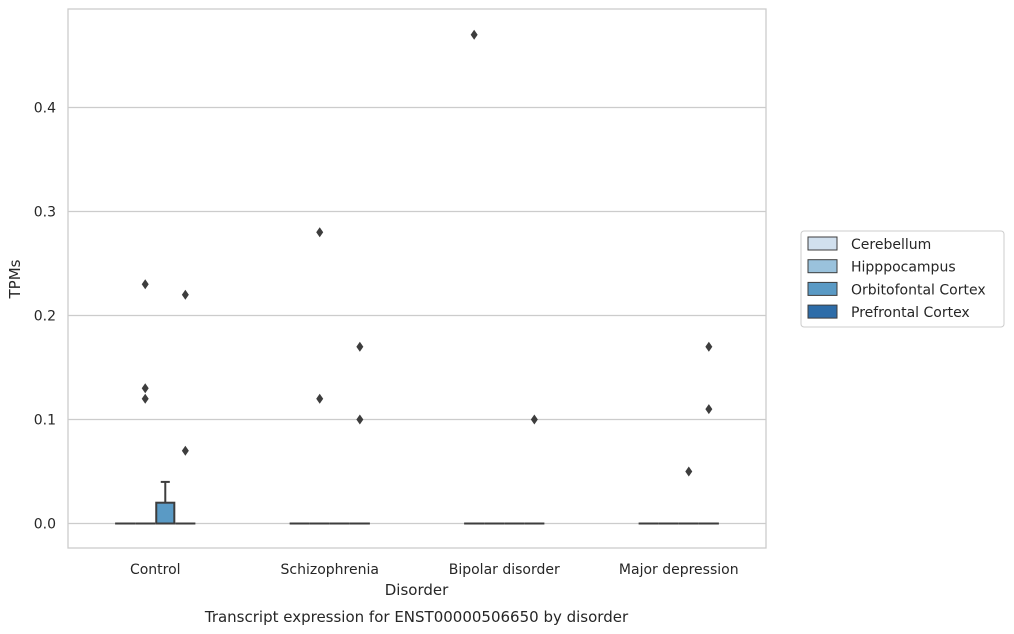 The height and width of the screenshot is (634, 1014). Describe the element at coordinates (165, 513) in the screenshot. I see `box` at that location.